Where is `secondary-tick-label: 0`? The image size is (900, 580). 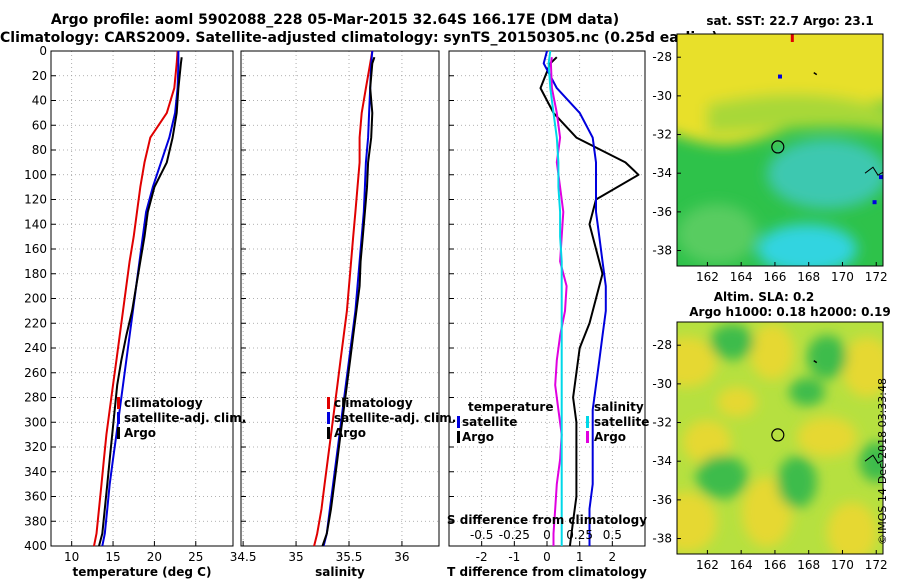
secondary-tick-label: 0 is located at coordinates (547, 535).